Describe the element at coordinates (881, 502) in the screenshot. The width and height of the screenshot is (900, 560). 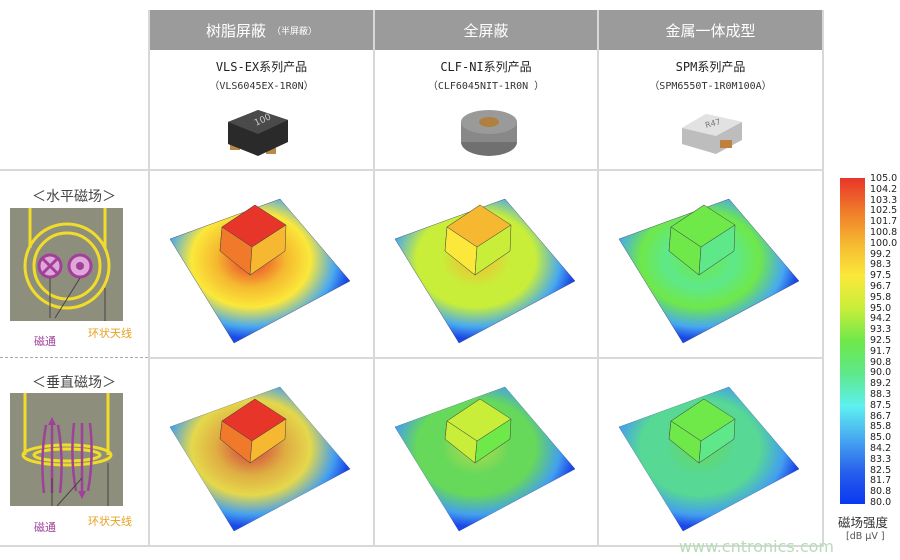
I see `colorbar-tick-label: 80.0` at that location.